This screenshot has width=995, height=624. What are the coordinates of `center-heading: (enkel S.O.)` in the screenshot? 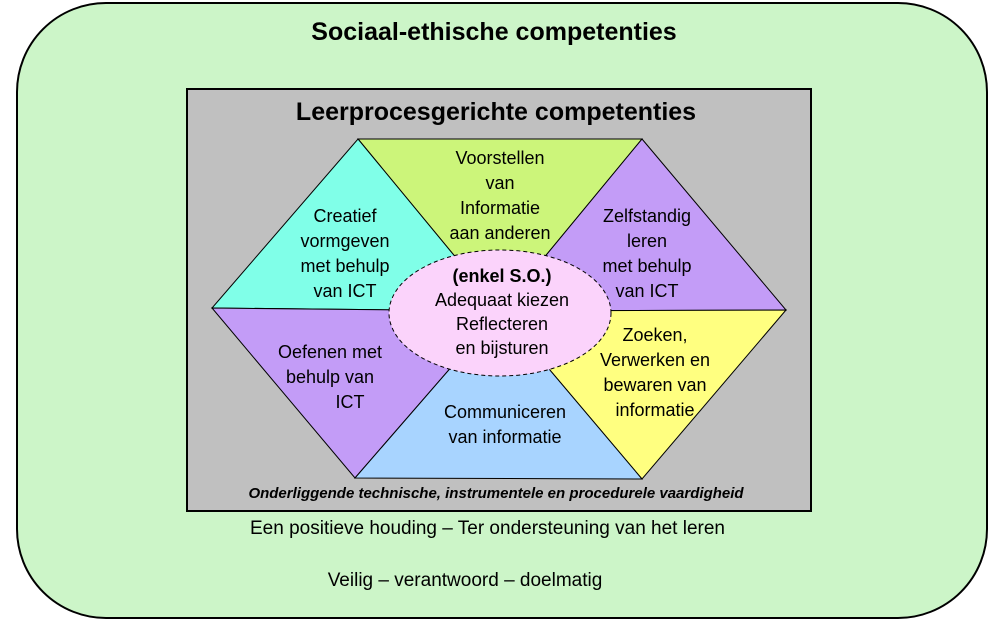 It's located at (502, 276).